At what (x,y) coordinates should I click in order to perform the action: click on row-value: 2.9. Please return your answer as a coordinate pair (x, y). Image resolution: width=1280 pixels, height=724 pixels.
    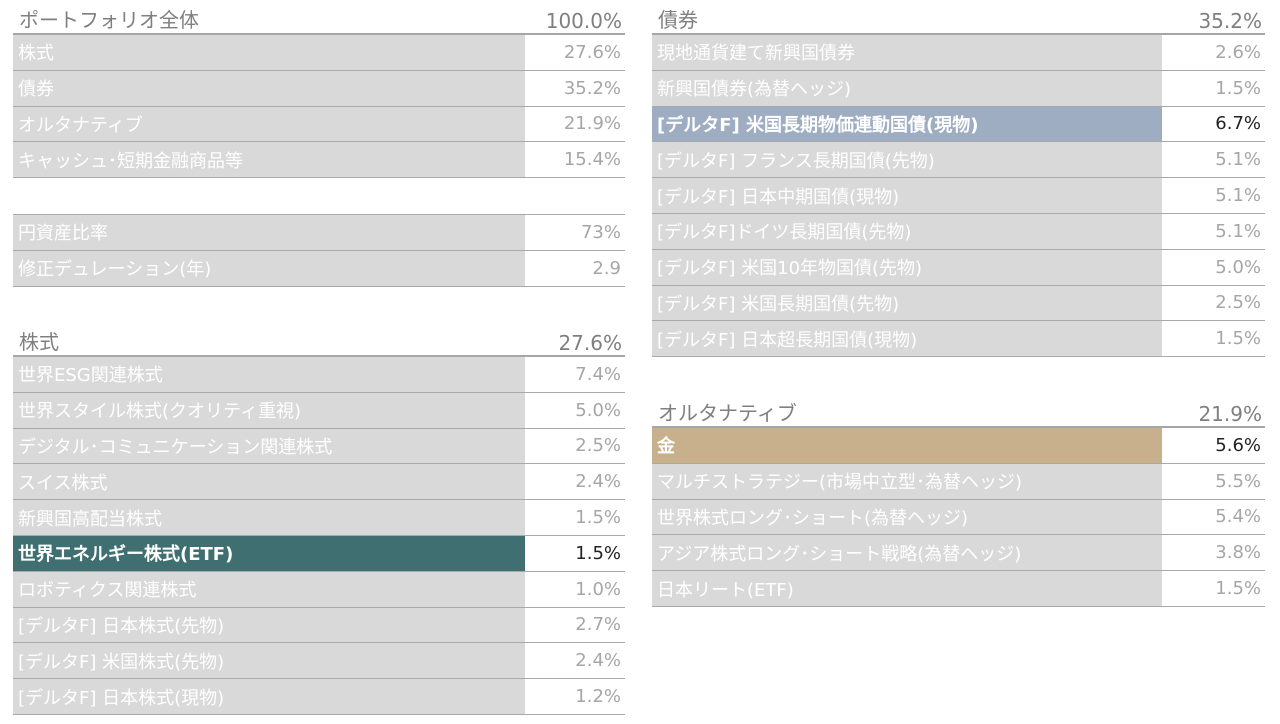
    Looking at the image, I should click on (575, 268).